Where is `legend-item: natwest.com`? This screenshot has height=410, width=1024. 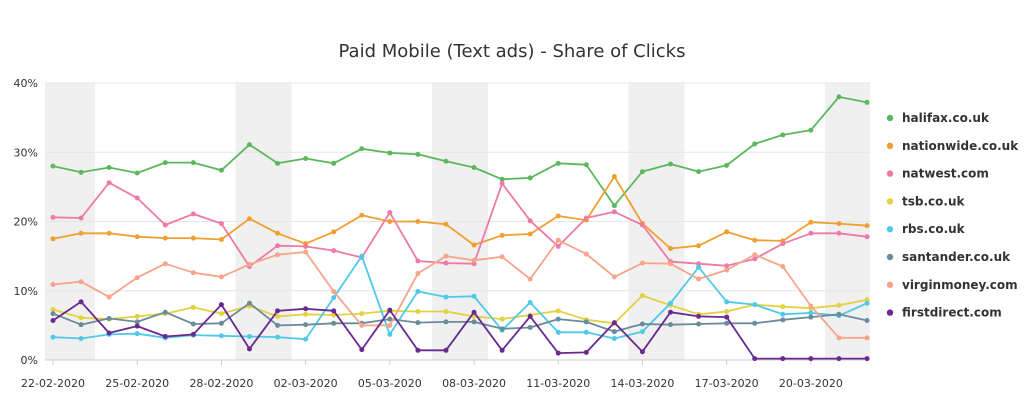 legend-item: natwest.com is located at coordinates (937, 174).